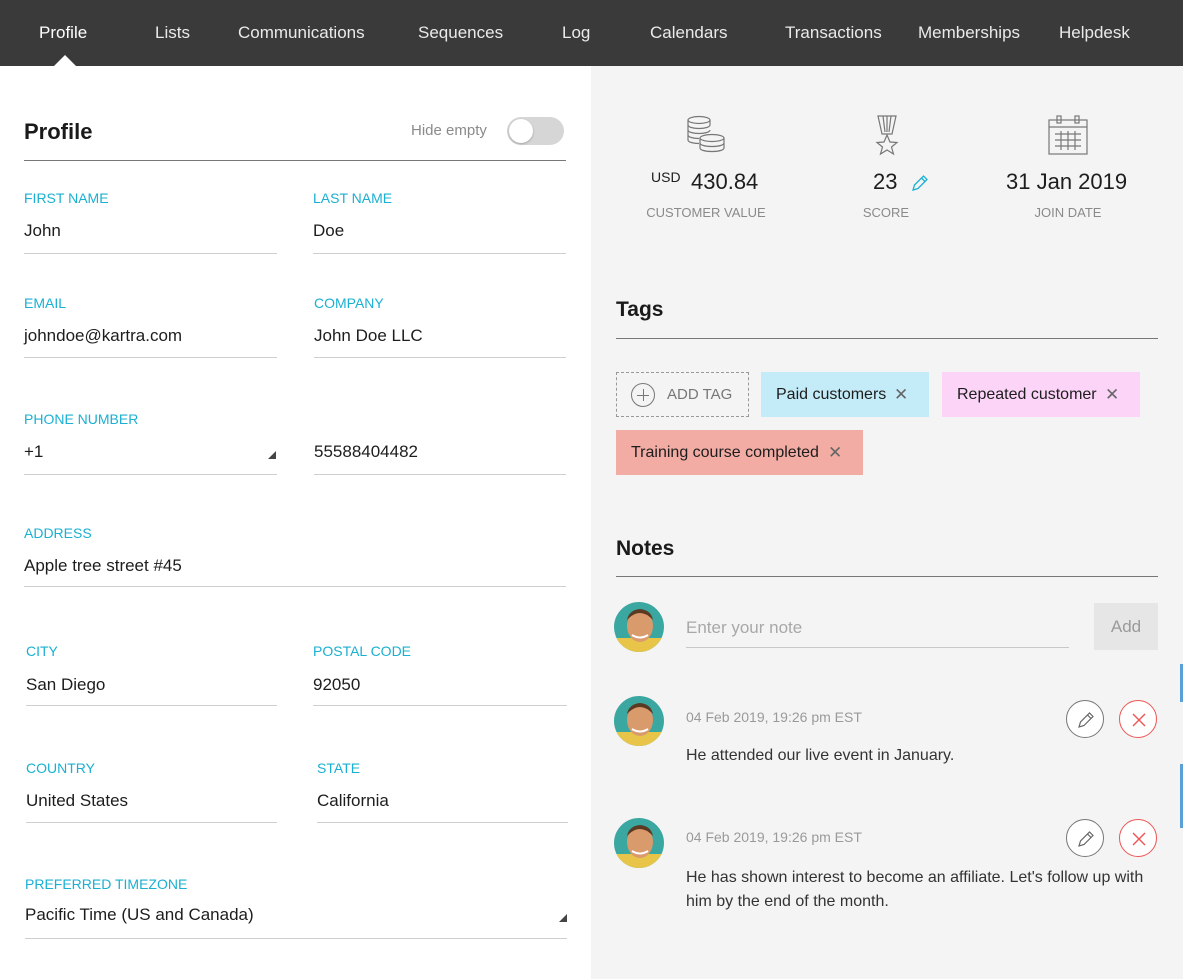 This screenshot has width=1183, height=979. I want to click on tags-divider, so click(887, 338).